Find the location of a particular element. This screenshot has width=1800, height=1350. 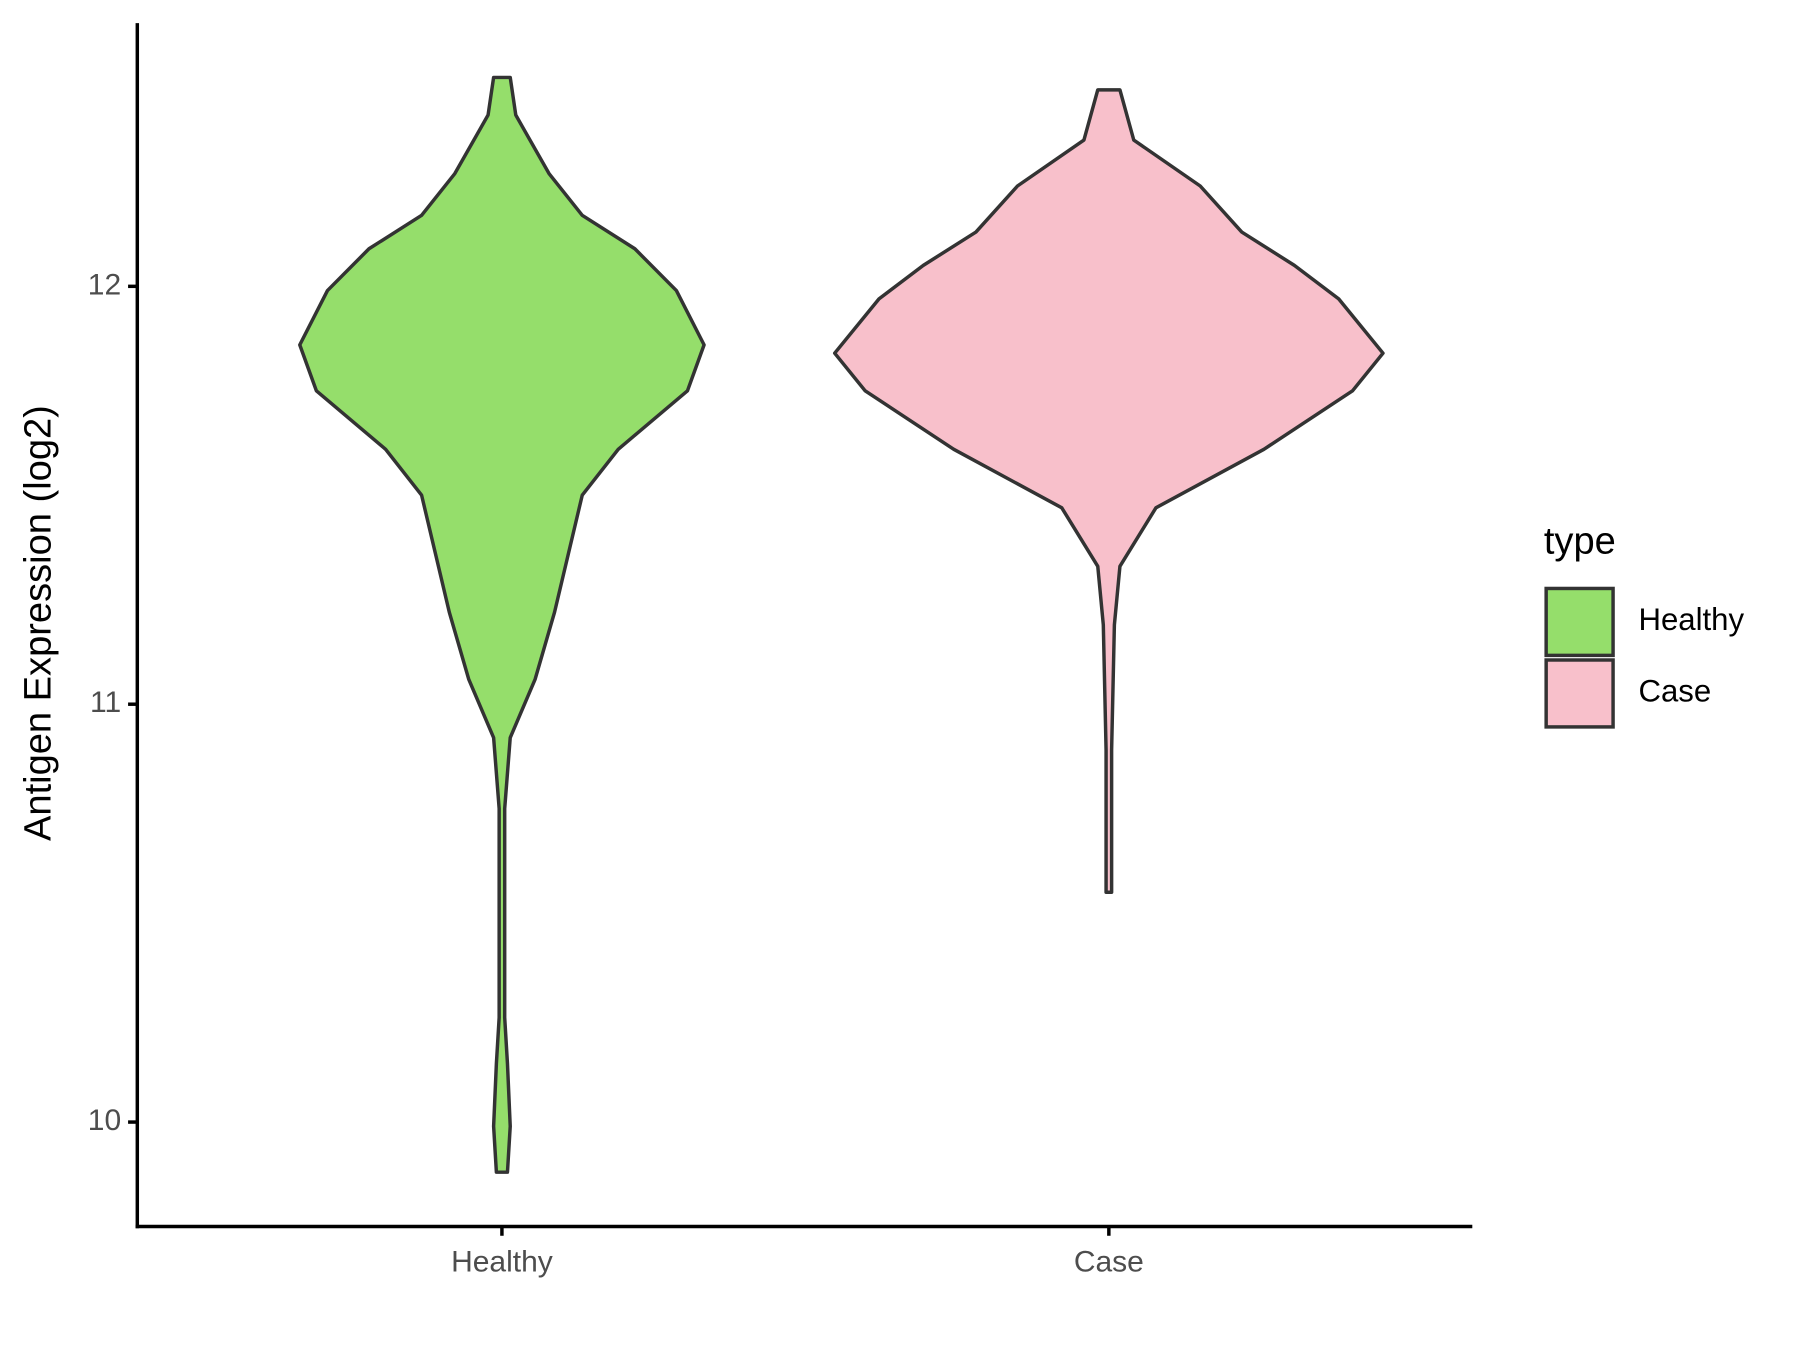

x-tick-label: Case is located at coordinates (1109, 1261).